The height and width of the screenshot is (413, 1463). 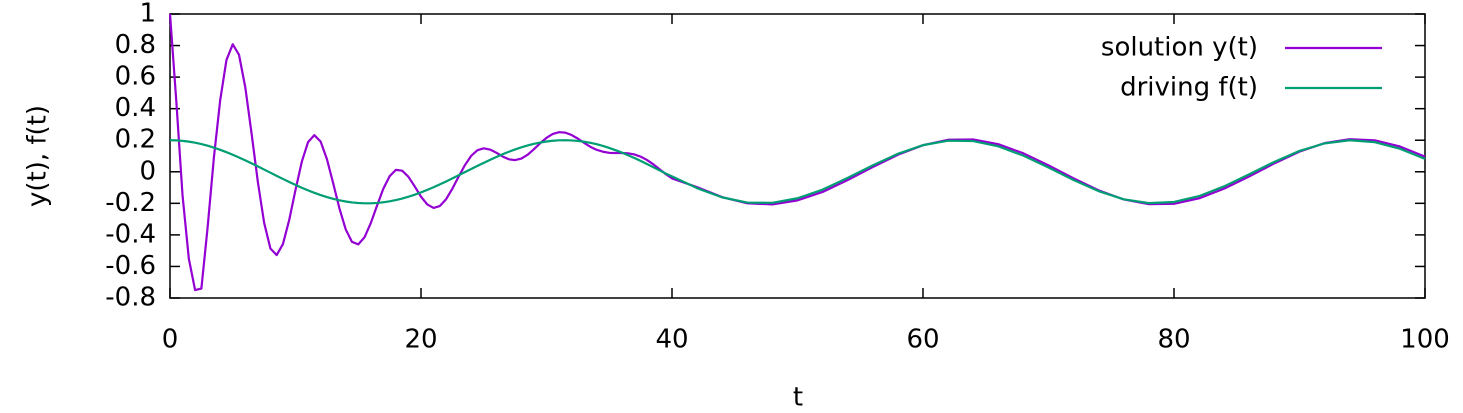 I want to click on line-series, so click(x=797, y=172).